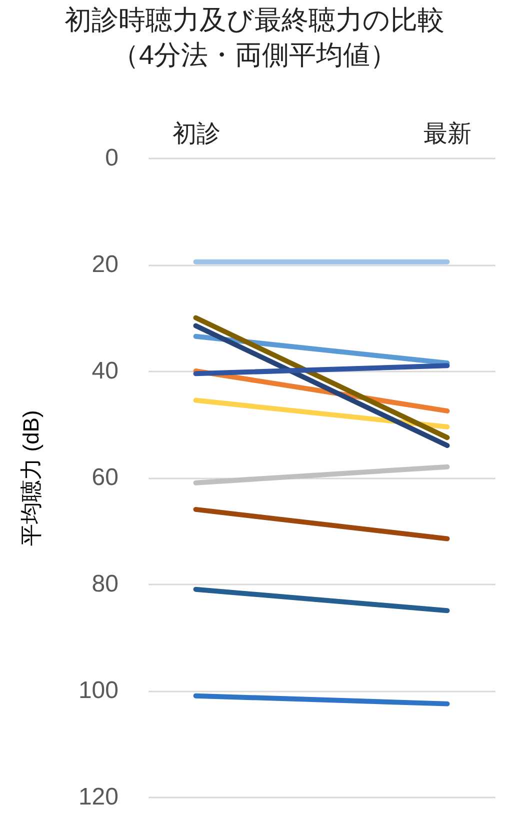  Describe the element at coordinates (98, 690) in the screenshot. I see `y-tick-label: 100` at that location.